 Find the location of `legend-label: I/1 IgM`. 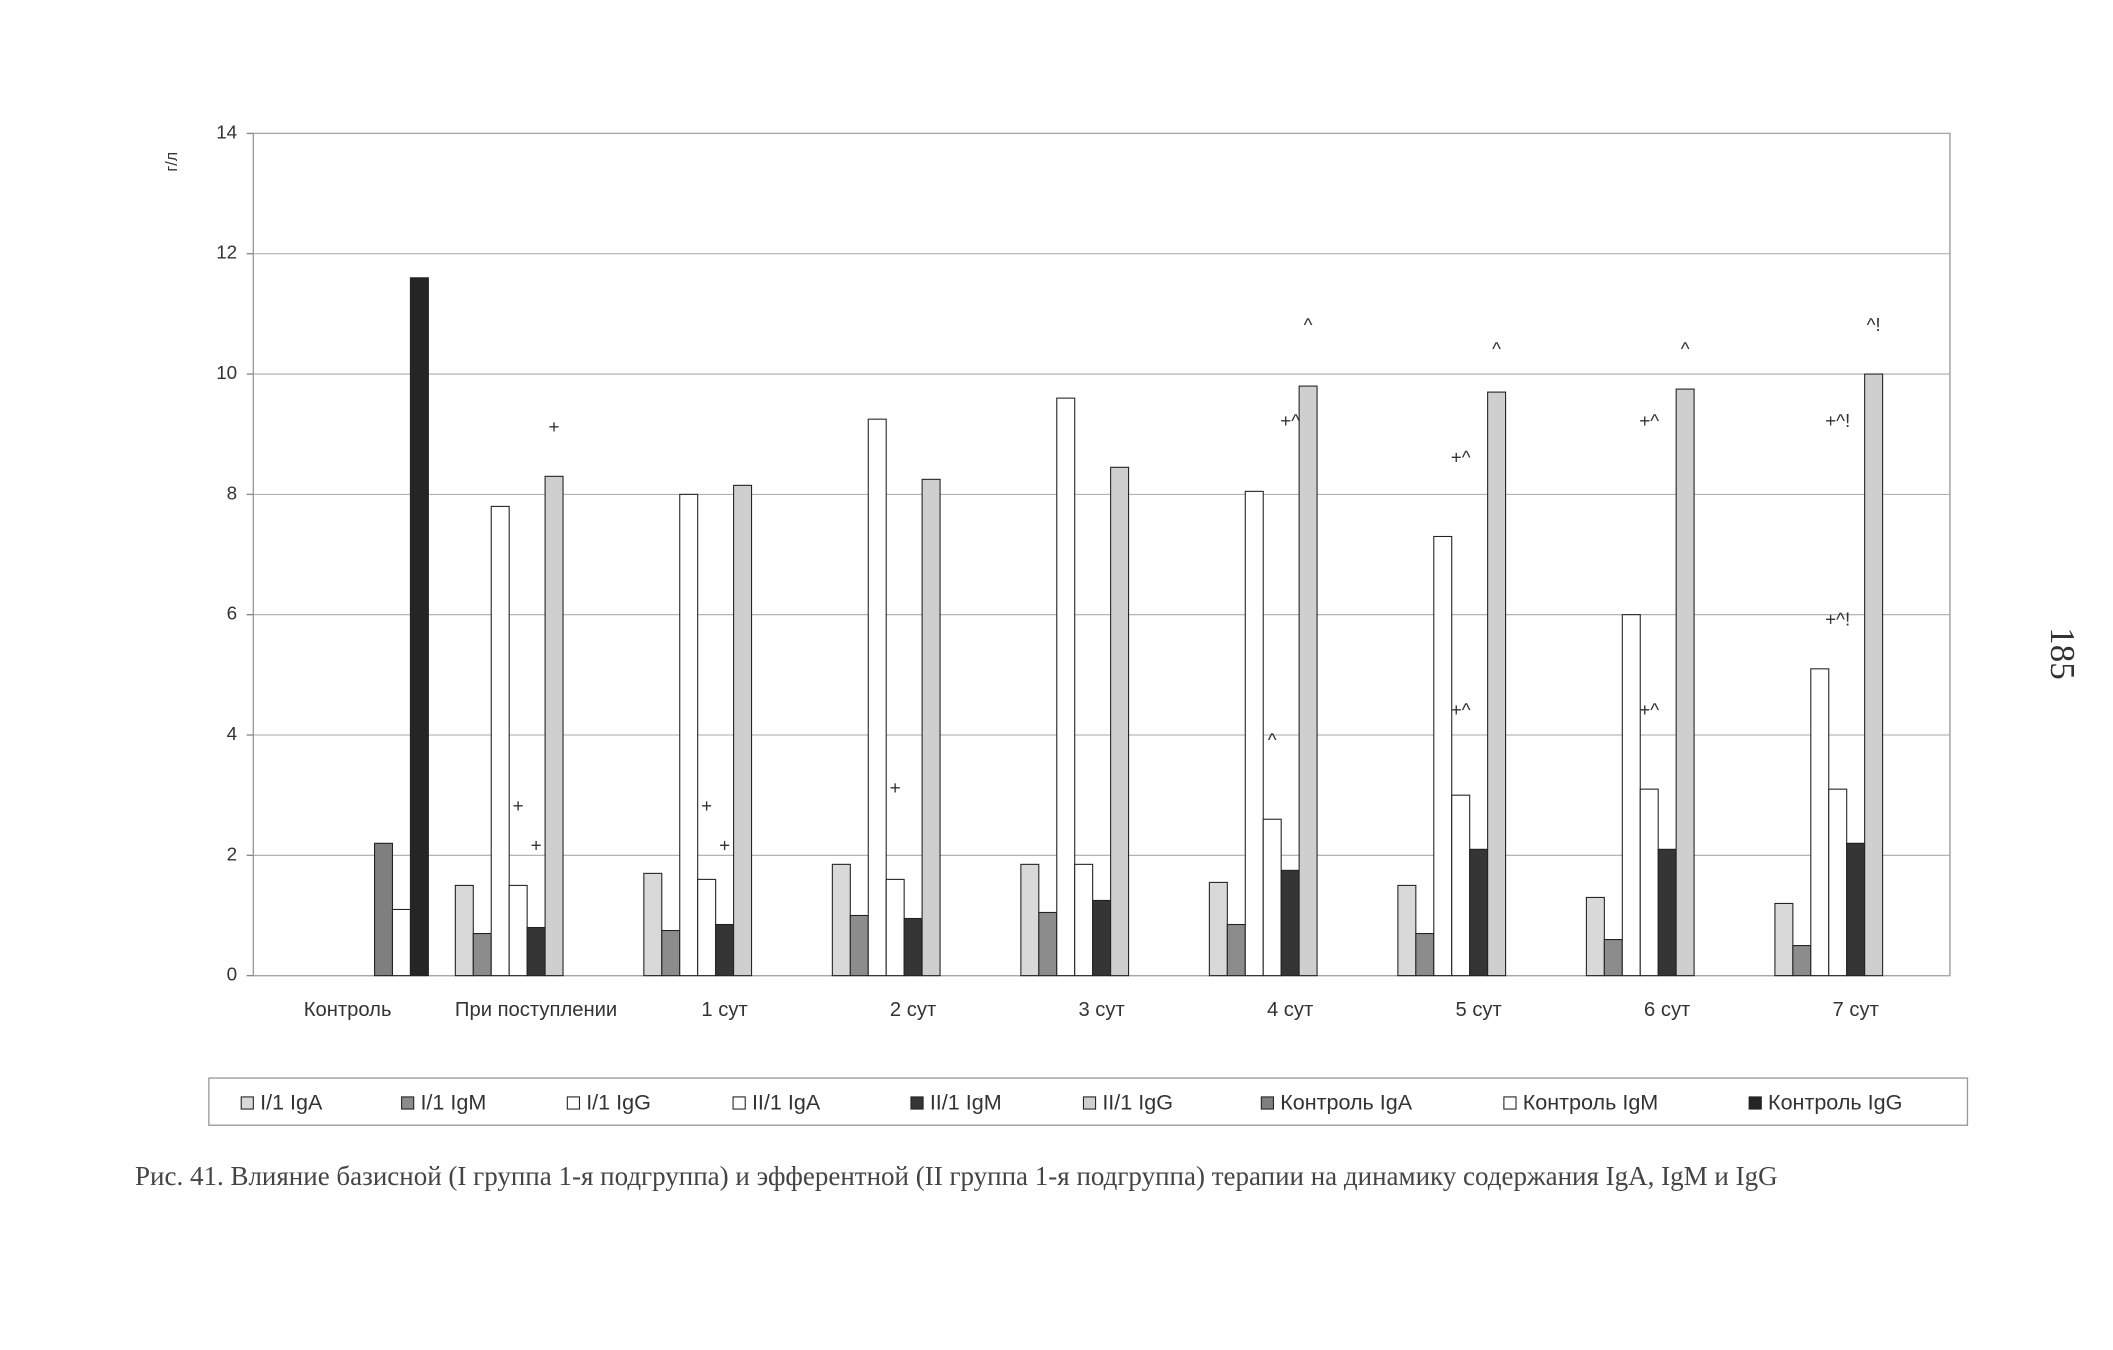

legend-label: I/1 IgM is located at coordinates (453, 1101).